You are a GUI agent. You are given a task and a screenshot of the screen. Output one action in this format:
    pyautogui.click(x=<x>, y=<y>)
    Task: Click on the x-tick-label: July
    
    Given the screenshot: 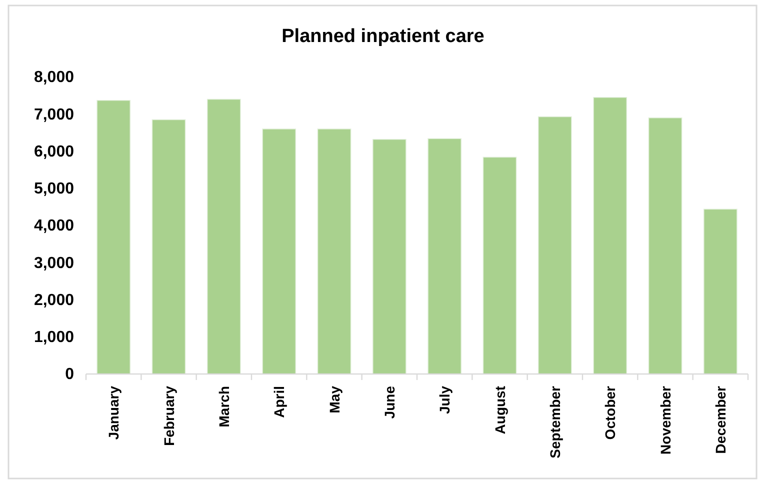 What is the action you would take?
    pyautogui.click(x=444, y=400)
    